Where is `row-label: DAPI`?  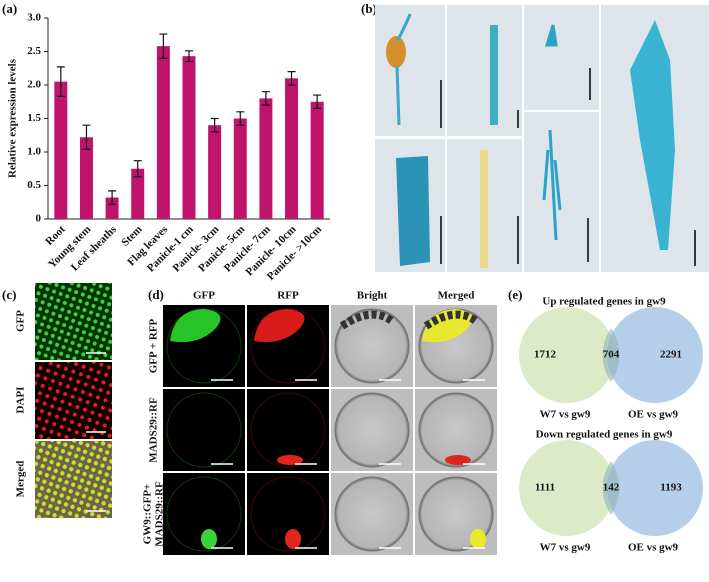 row-label: DAPI is located at coordinates (21, 400).